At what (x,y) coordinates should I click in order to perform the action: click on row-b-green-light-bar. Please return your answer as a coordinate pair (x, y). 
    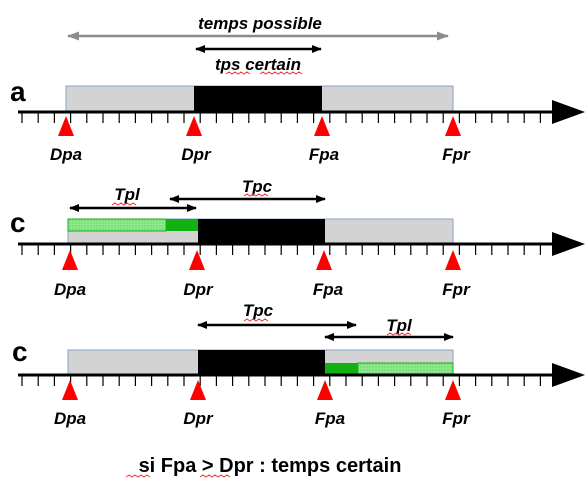
    Looking at the image, I should click on (117, 225).